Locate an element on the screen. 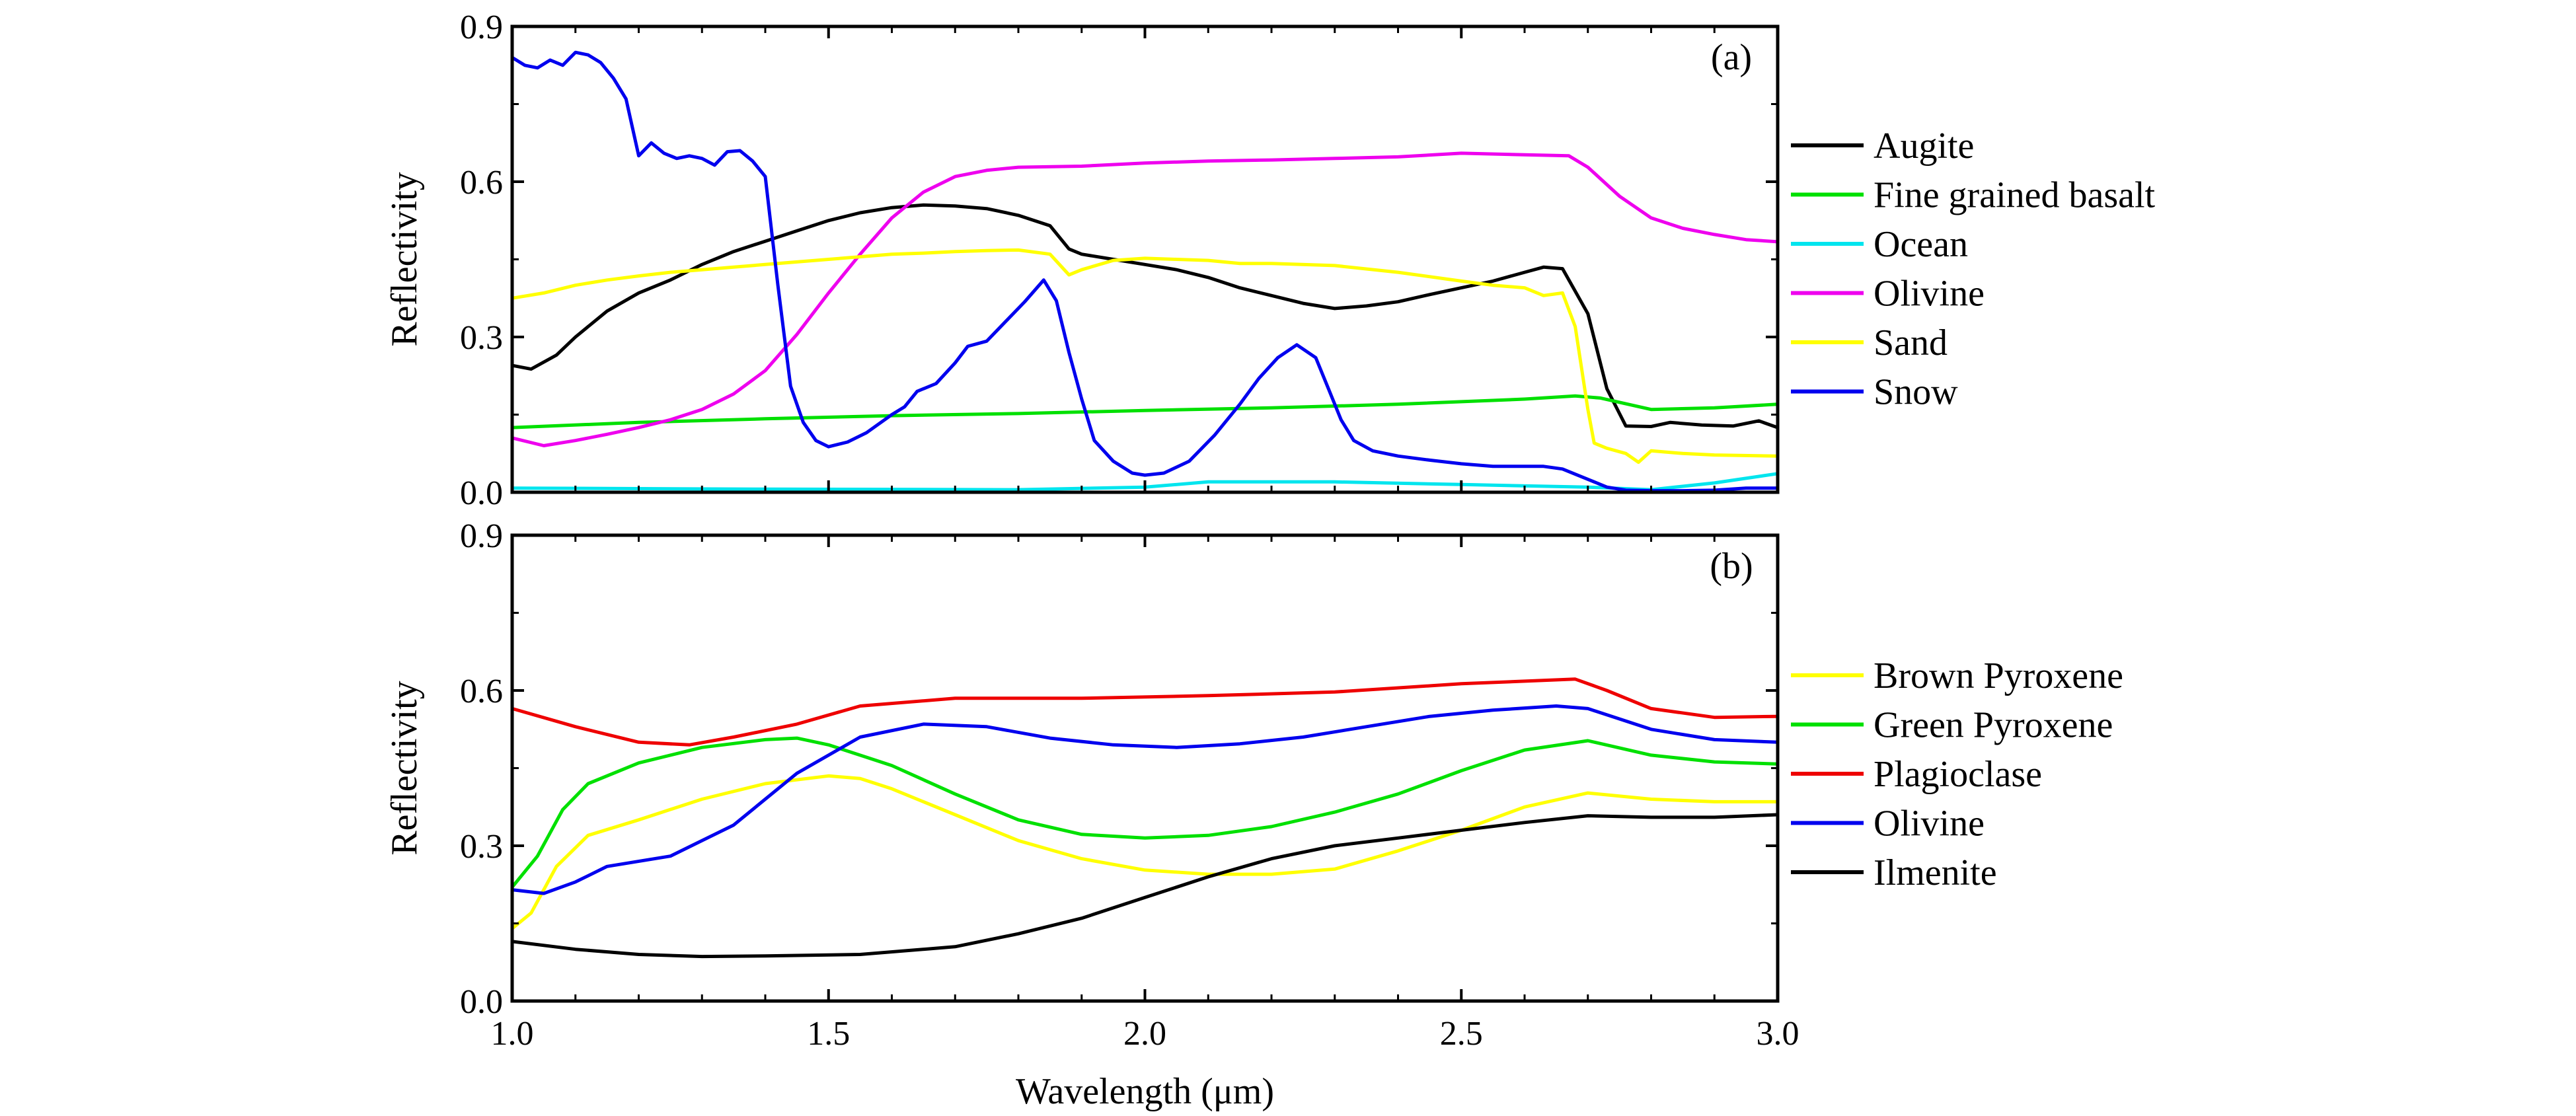 The image size is (2576, 1116). x-tick-label: 3.0 is located at coordinates (1778, 1034).